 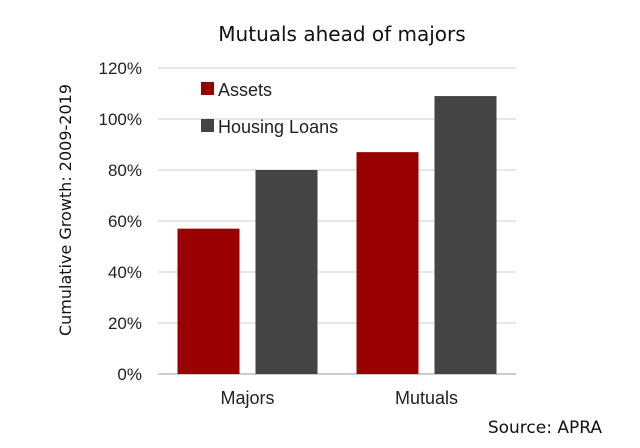 What do you see at coordinates (129, 374) in the screenshot?
I see `y-tick-label: 0%` at bounding box center [129, 374].